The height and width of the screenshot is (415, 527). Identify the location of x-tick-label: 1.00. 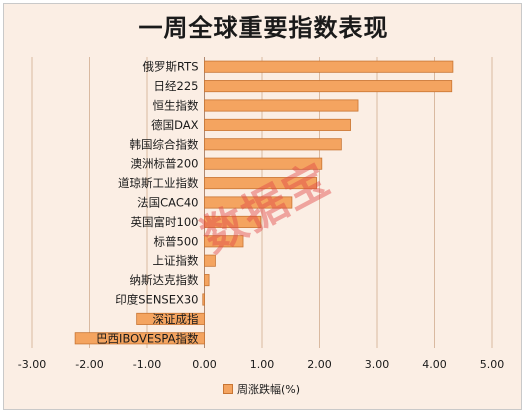
(262, 364).